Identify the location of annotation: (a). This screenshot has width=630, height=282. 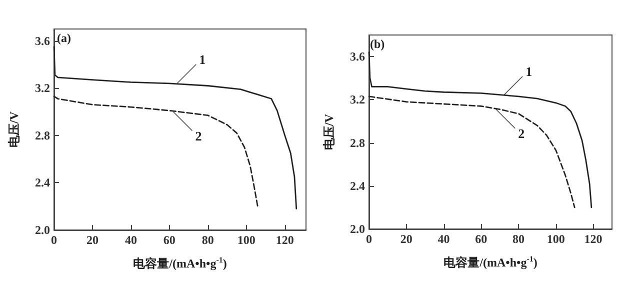
(64, 38).